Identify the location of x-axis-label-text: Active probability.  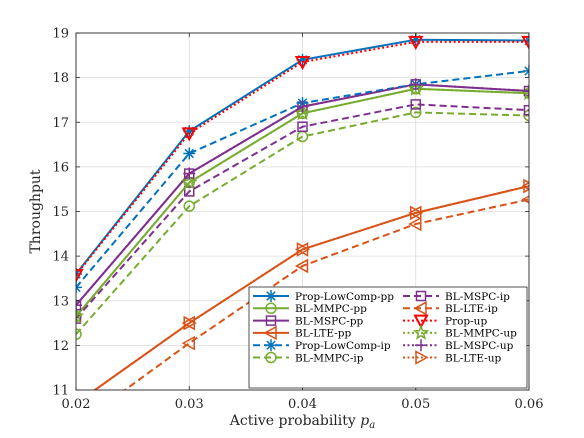
(292, 421).